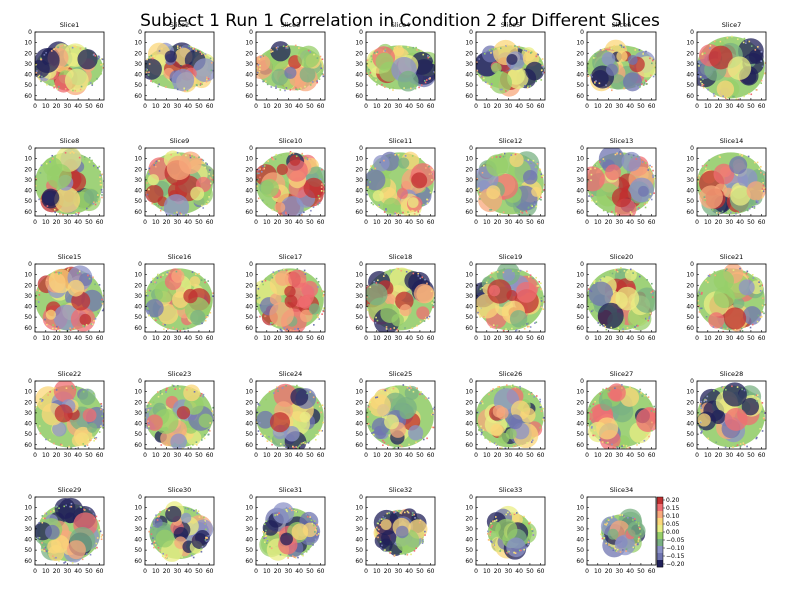  What do you see at coordinates (291, 374) in the screenshot?
I see `slice-panel-title: Slice24` at bounding box center [291, 374].